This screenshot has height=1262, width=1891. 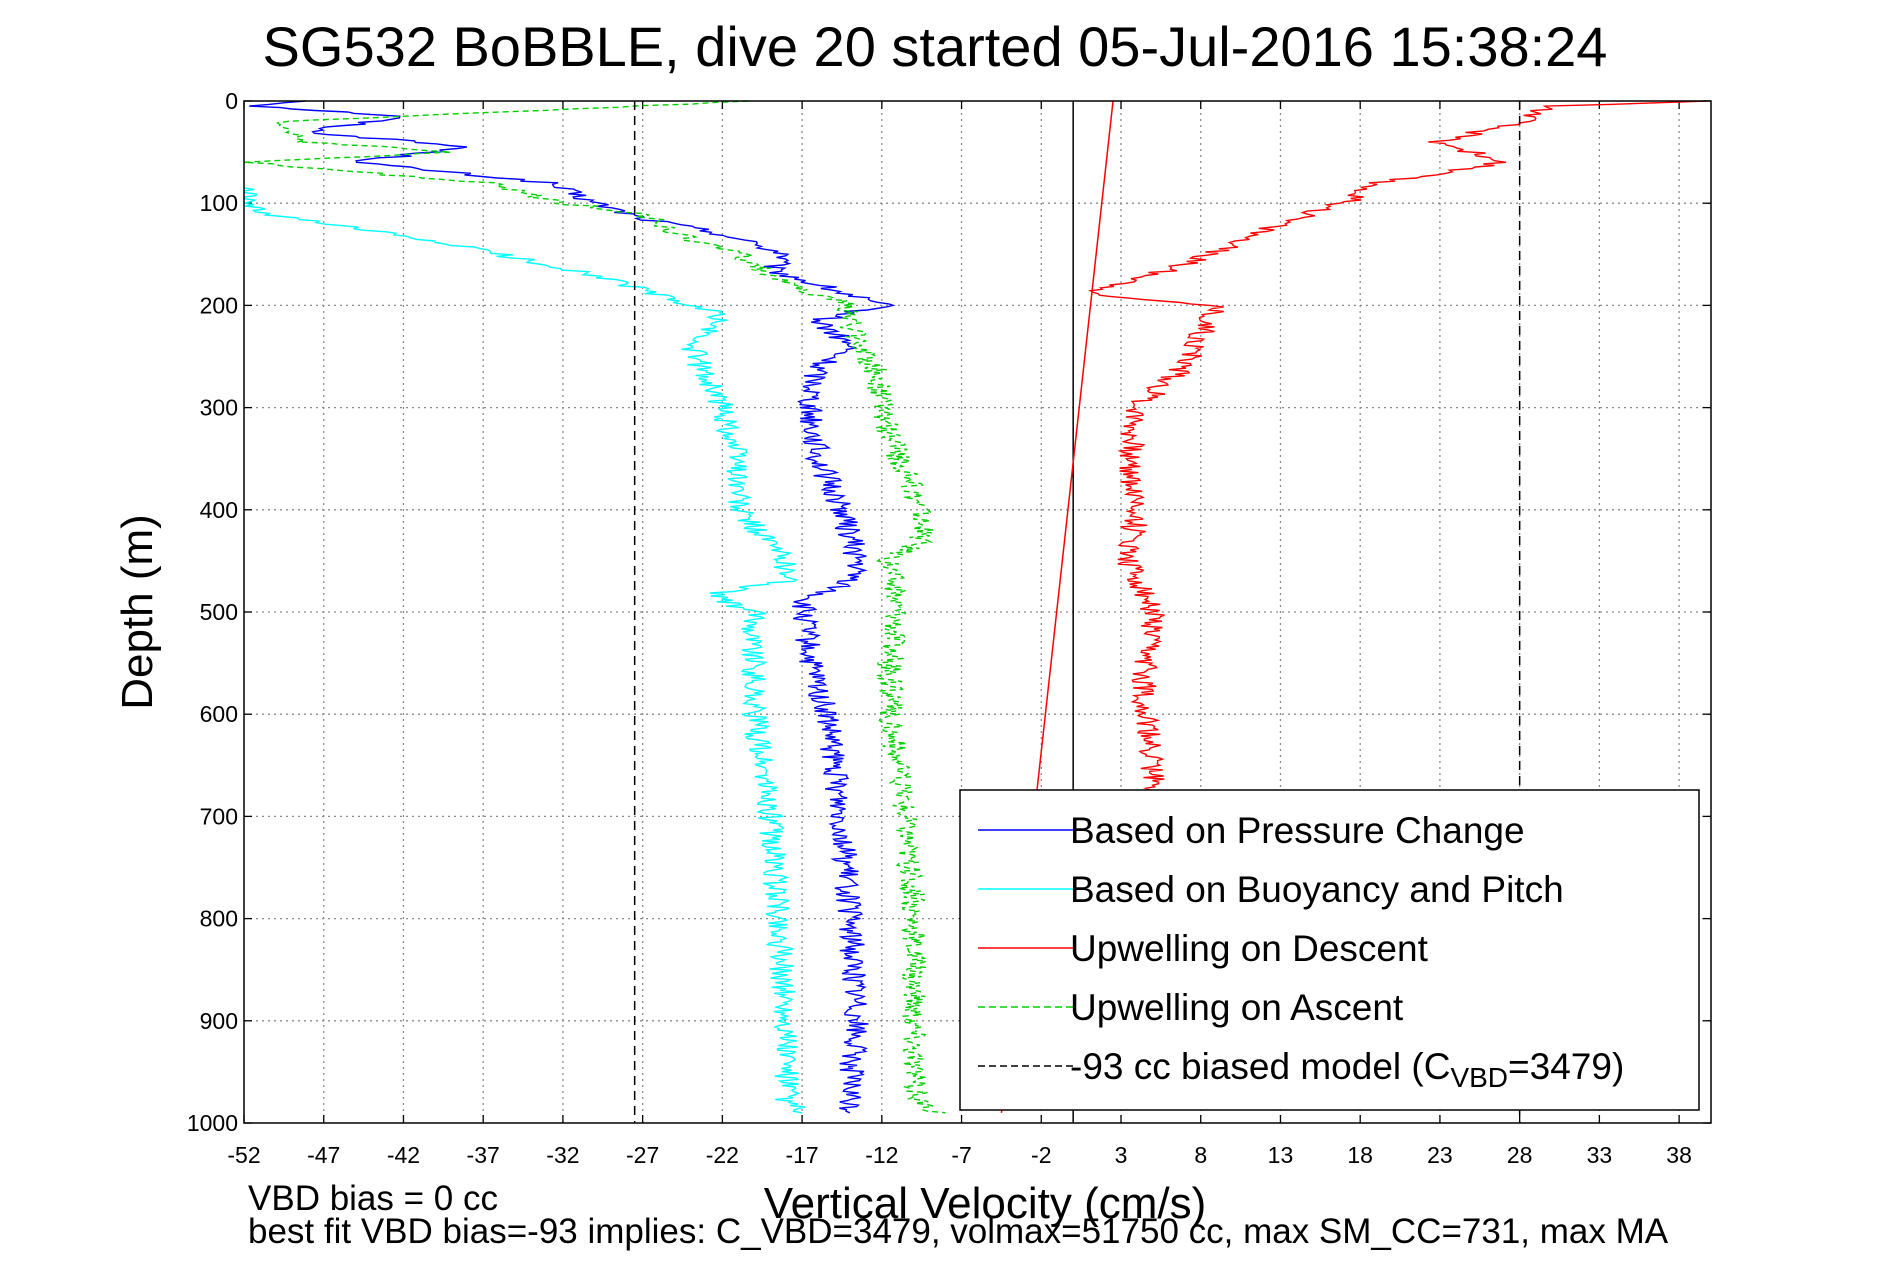 What do you see at coordinates (1297, 830) in the screenshot?
I see `legend-label: Based on Pressure Change` at bounding box center [1297, 830].